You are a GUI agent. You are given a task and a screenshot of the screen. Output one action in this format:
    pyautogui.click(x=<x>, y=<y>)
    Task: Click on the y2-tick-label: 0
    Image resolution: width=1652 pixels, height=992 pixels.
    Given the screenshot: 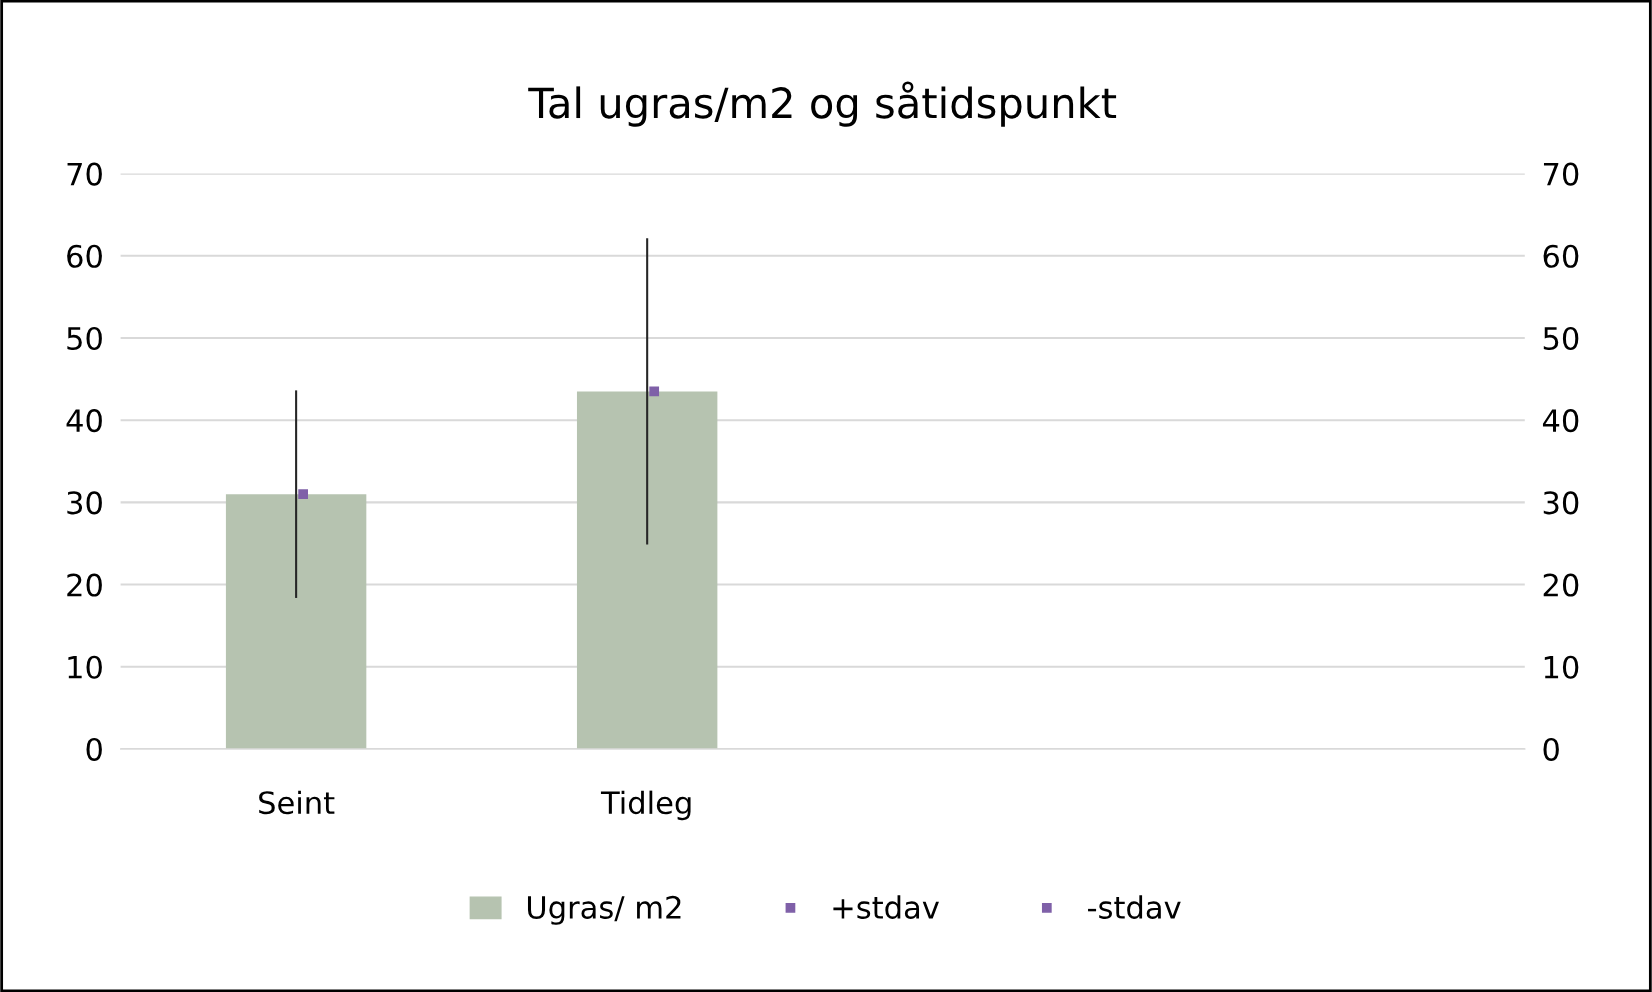 What is the action you would take?
    pyautogui.click(x=1551, y=749)
    